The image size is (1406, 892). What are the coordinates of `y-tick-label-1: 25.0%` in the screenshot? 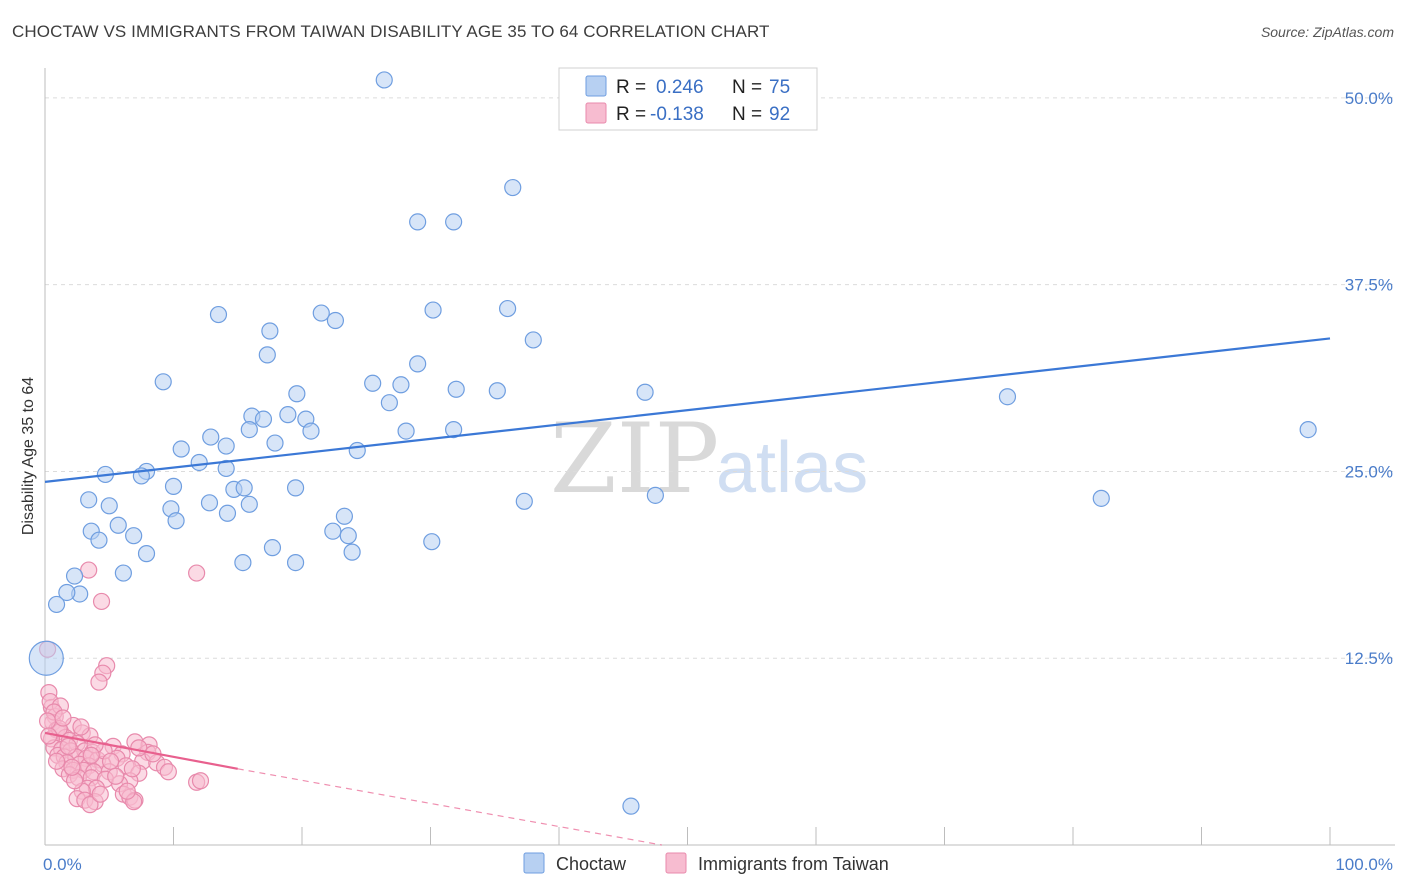 It's located at (1369, 471).